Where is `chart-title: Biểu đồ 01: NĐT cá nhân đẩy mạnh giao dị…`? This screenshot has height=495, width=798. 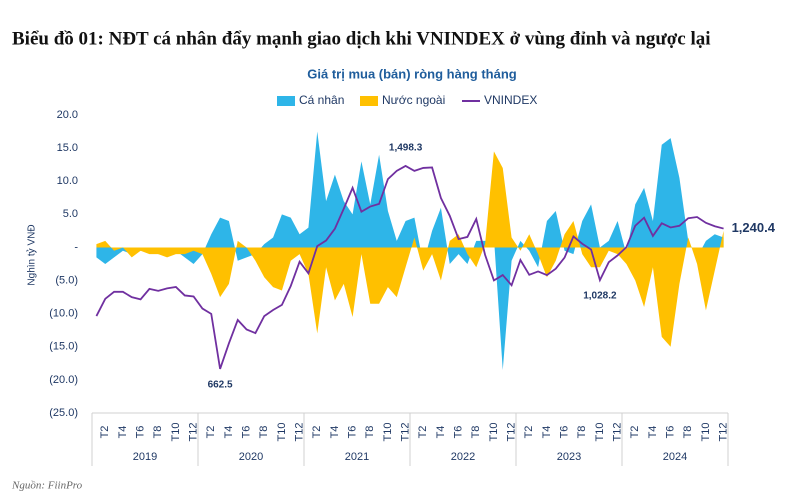 chart-title: Biểu đồ 01: NĐT cá nhân đẩy mạnh giao dị… is located at coordinates (361, 38).